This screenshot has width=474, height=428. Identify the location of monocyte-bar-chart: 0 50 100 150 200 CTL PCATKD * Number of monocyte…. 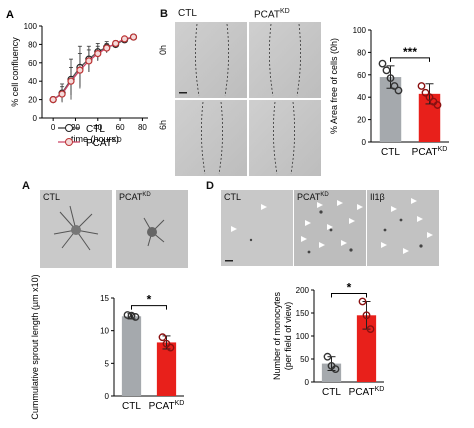
(328, 340).